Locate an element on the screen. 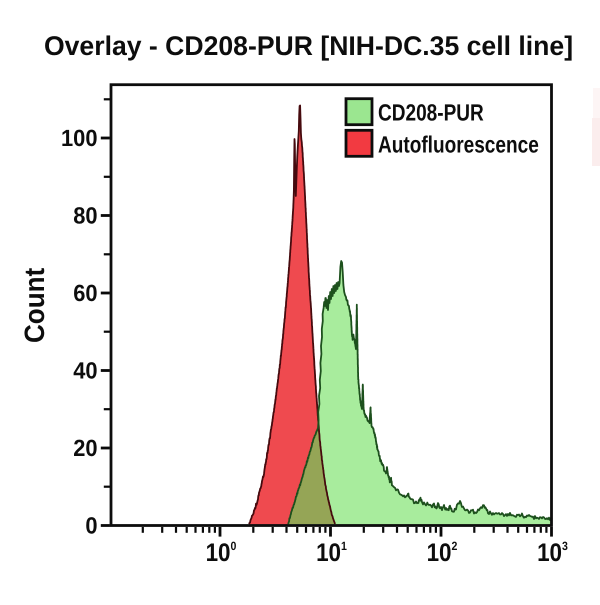 The image size is (600, 605). svg-text: CD208-PUR is located at coordinates (431, 113).